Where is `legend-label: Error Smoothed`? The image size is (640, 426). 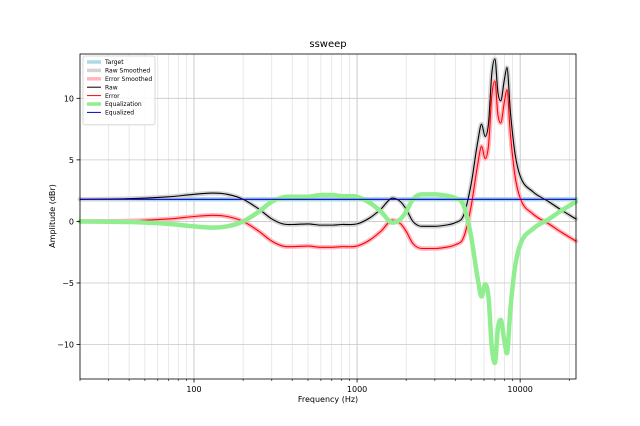
legend-label: Error Smoothed is located at coordinates (128, 79).